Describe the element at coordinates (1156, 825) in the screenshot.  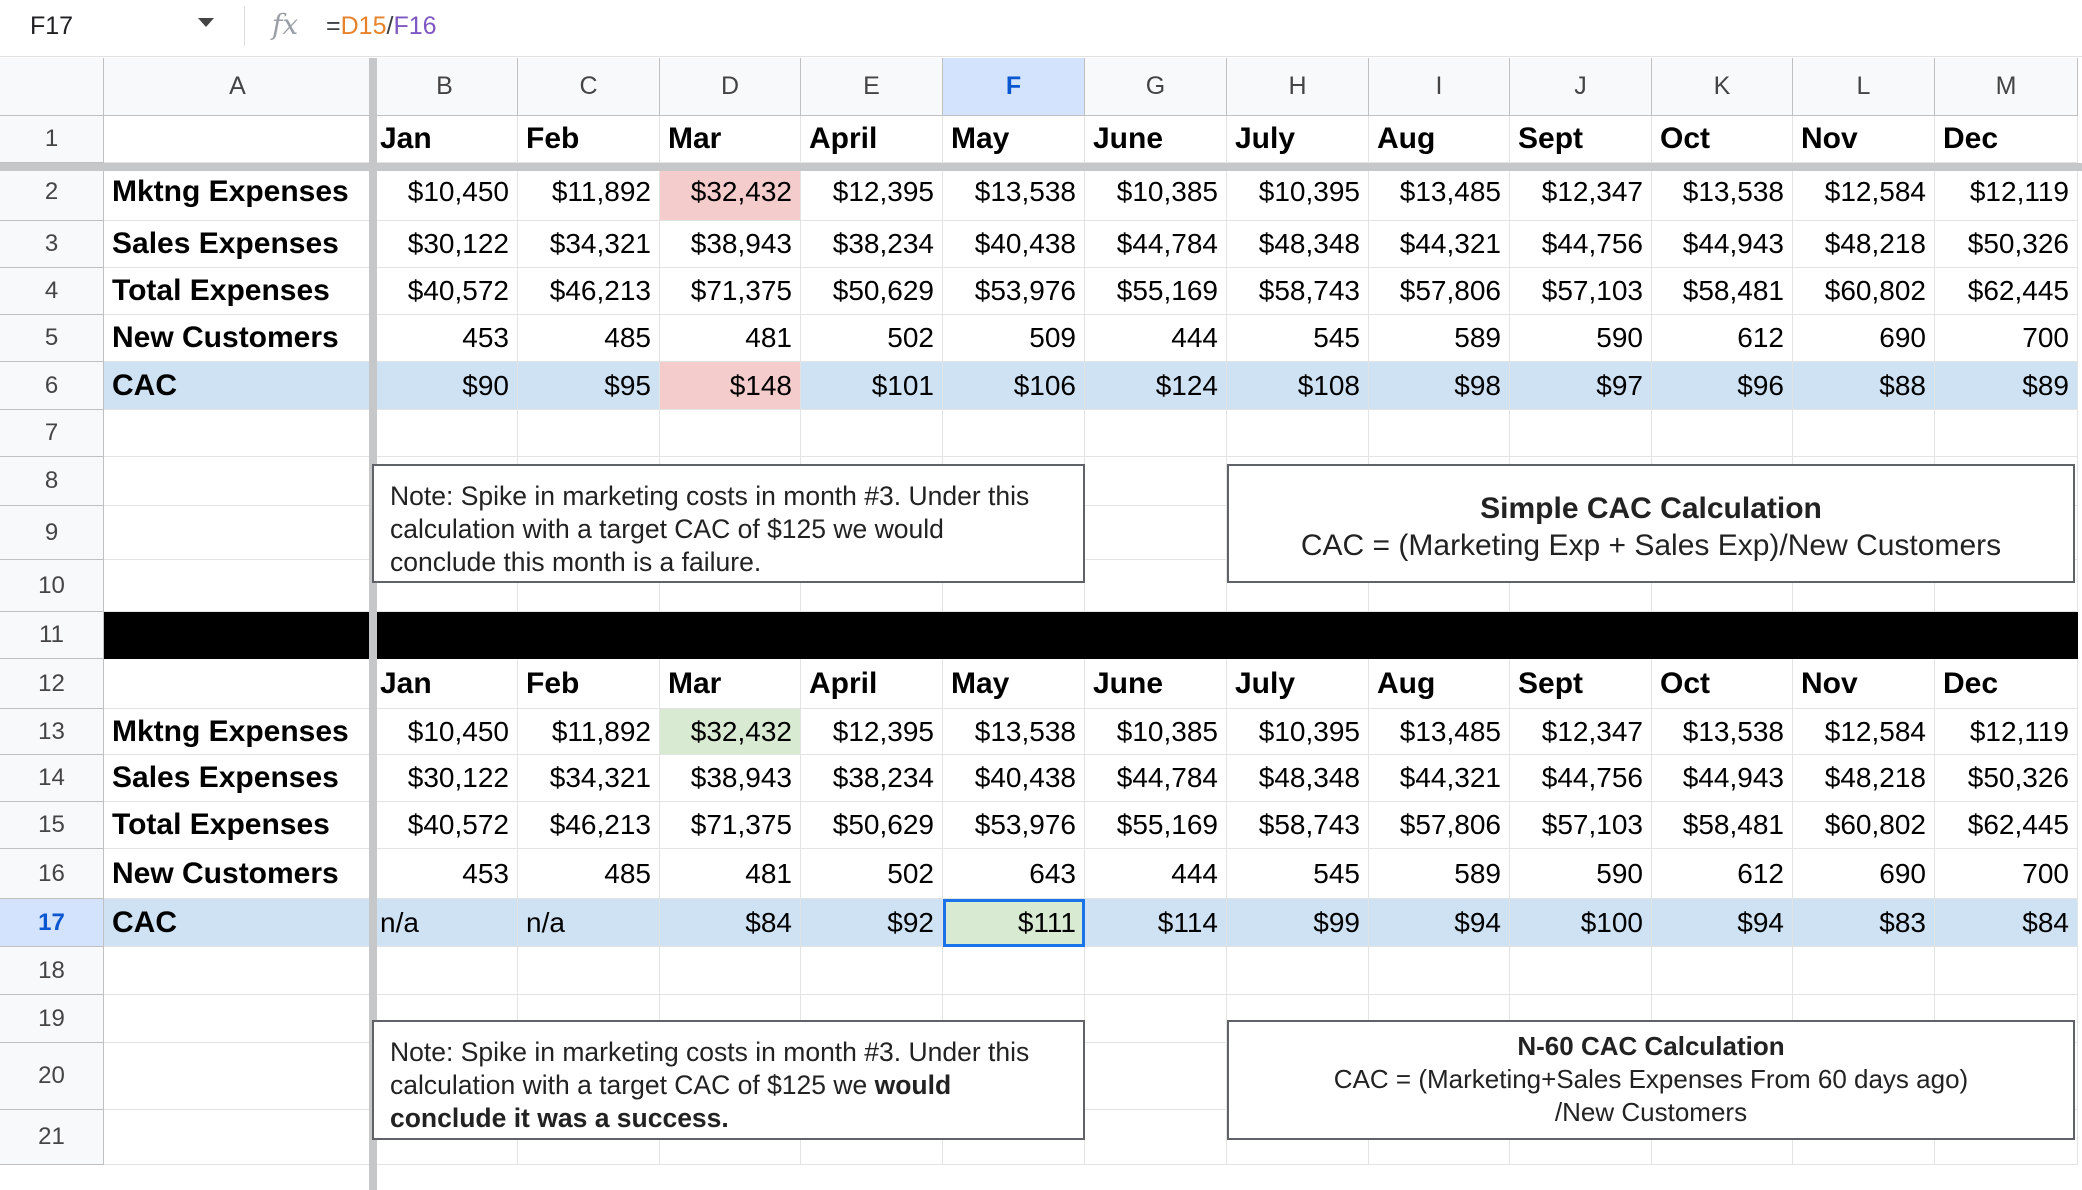
I see `table2-cell: $55,169` at that location.